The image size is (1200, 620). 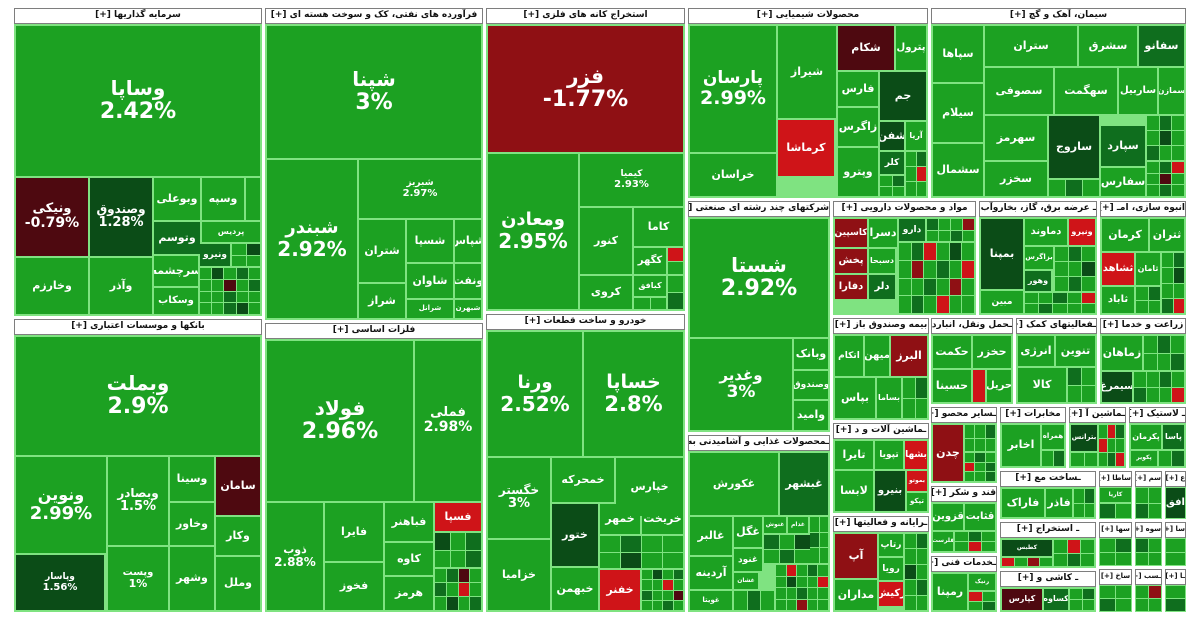 I want to click on stock-tile-شکام: شکام, so click(x=866, y=48).